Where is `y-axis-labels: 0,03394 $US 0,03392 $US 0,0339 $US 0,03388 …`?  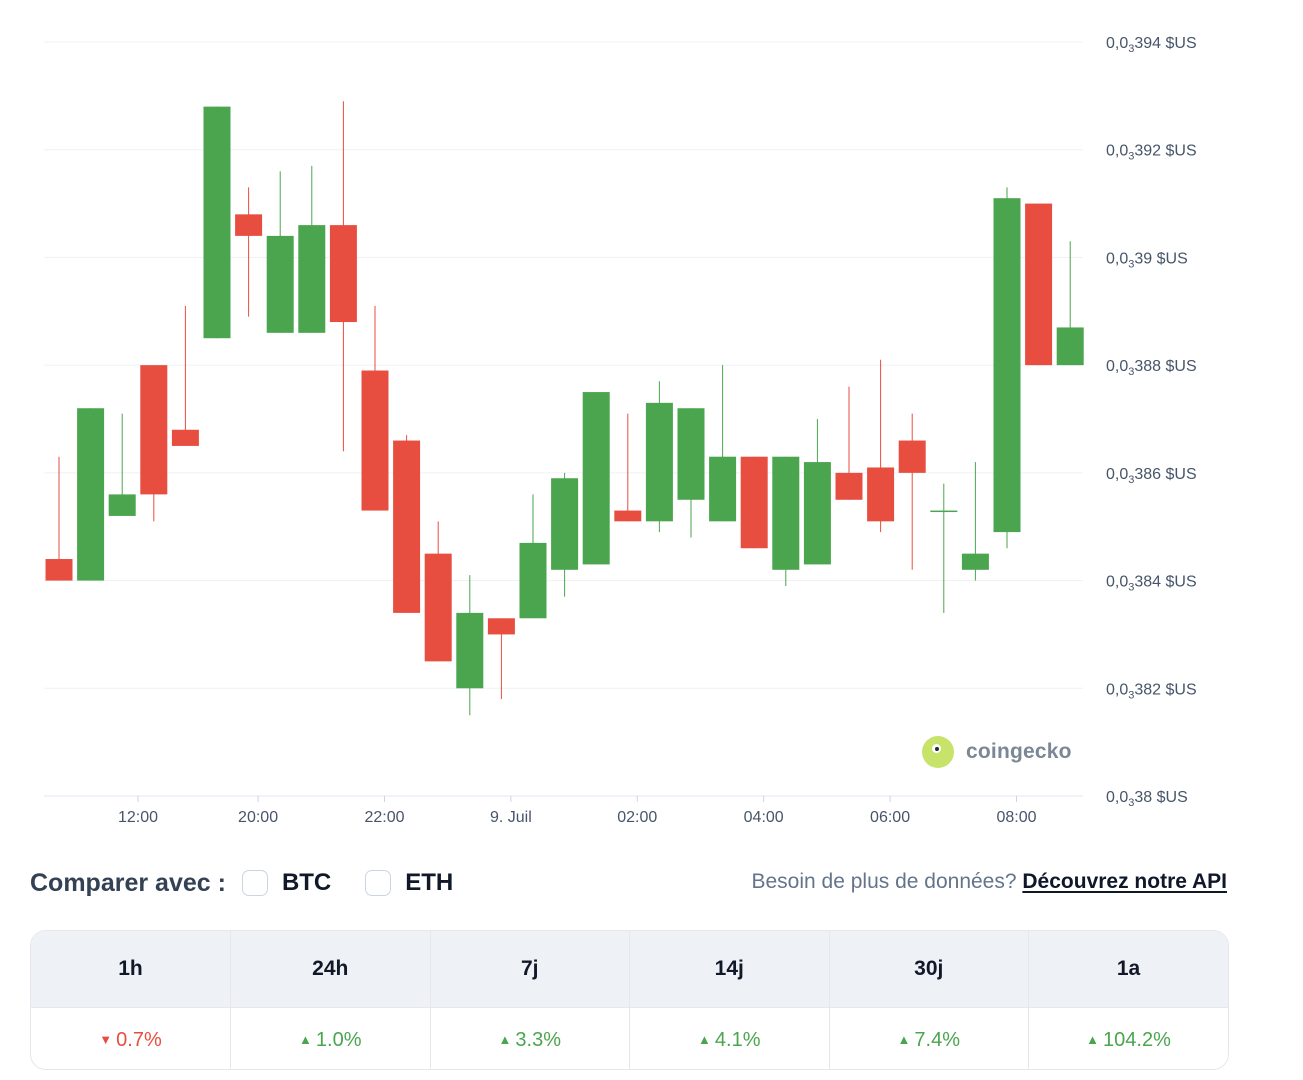 y-axis-labels: 0,03394 $US 0,03392 $US 0,0339 $US 0,03388 … is located at coordinates (1151, 422).